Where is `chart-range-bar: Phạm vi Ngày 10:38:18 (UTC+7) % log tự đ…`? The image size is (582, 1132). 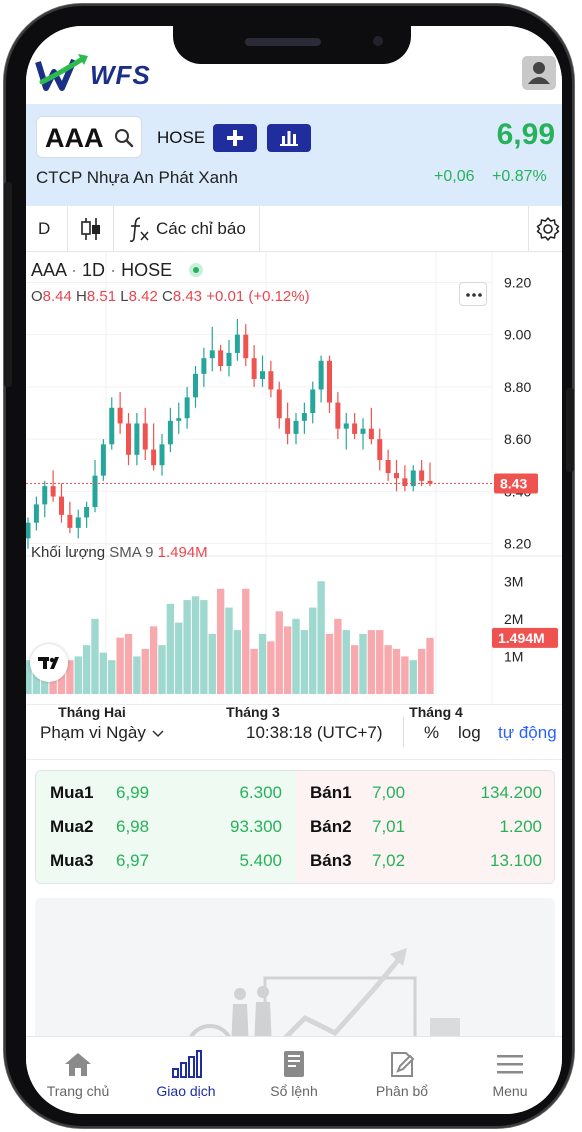
chart-range-bar: Phạm vi Ngày 10:38:18 (UTC+7) % log tự đ… is located at coordinates (294, 732).